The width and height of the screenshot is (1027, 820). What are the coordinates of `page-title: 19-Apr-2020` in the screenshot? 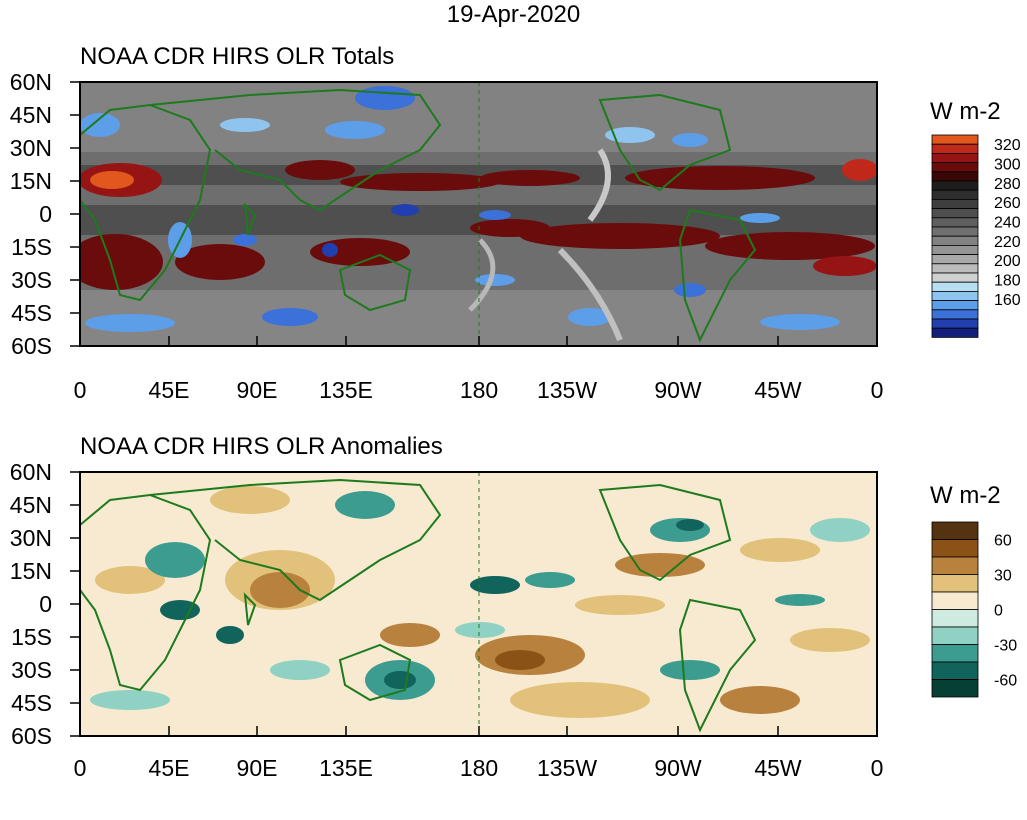 It's located at (513, 14).